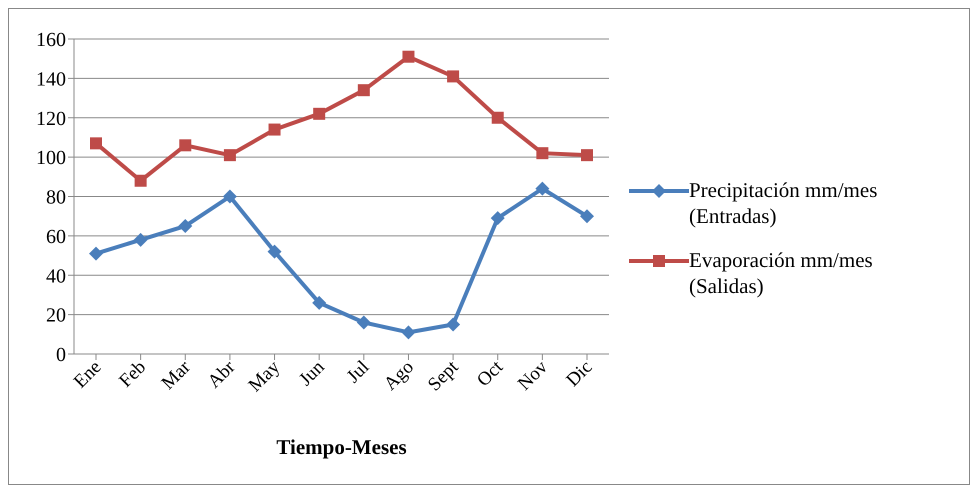 This screenshot has height=492, width=977. Describe the element at coordinates (264, 376) in the screenshot. I see `x-tick-label: May` at that location.